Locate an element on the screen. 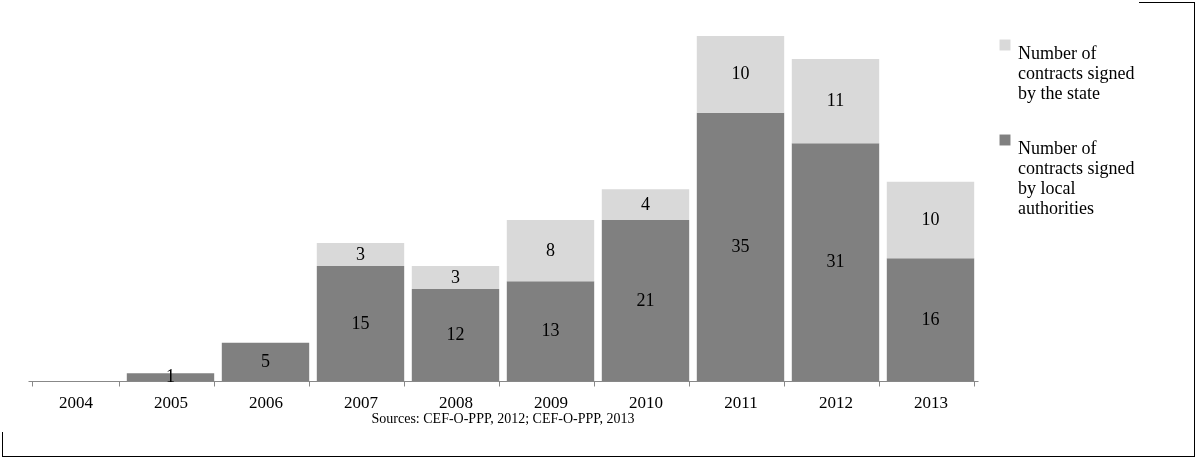  x-tick-label: 2005 is located at coordinates (171, 402).